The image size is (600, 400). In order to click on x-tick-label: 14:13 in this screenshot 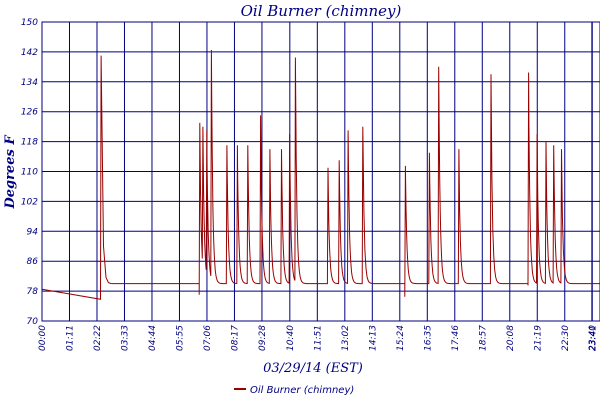, I will do `click(373, 338)`.